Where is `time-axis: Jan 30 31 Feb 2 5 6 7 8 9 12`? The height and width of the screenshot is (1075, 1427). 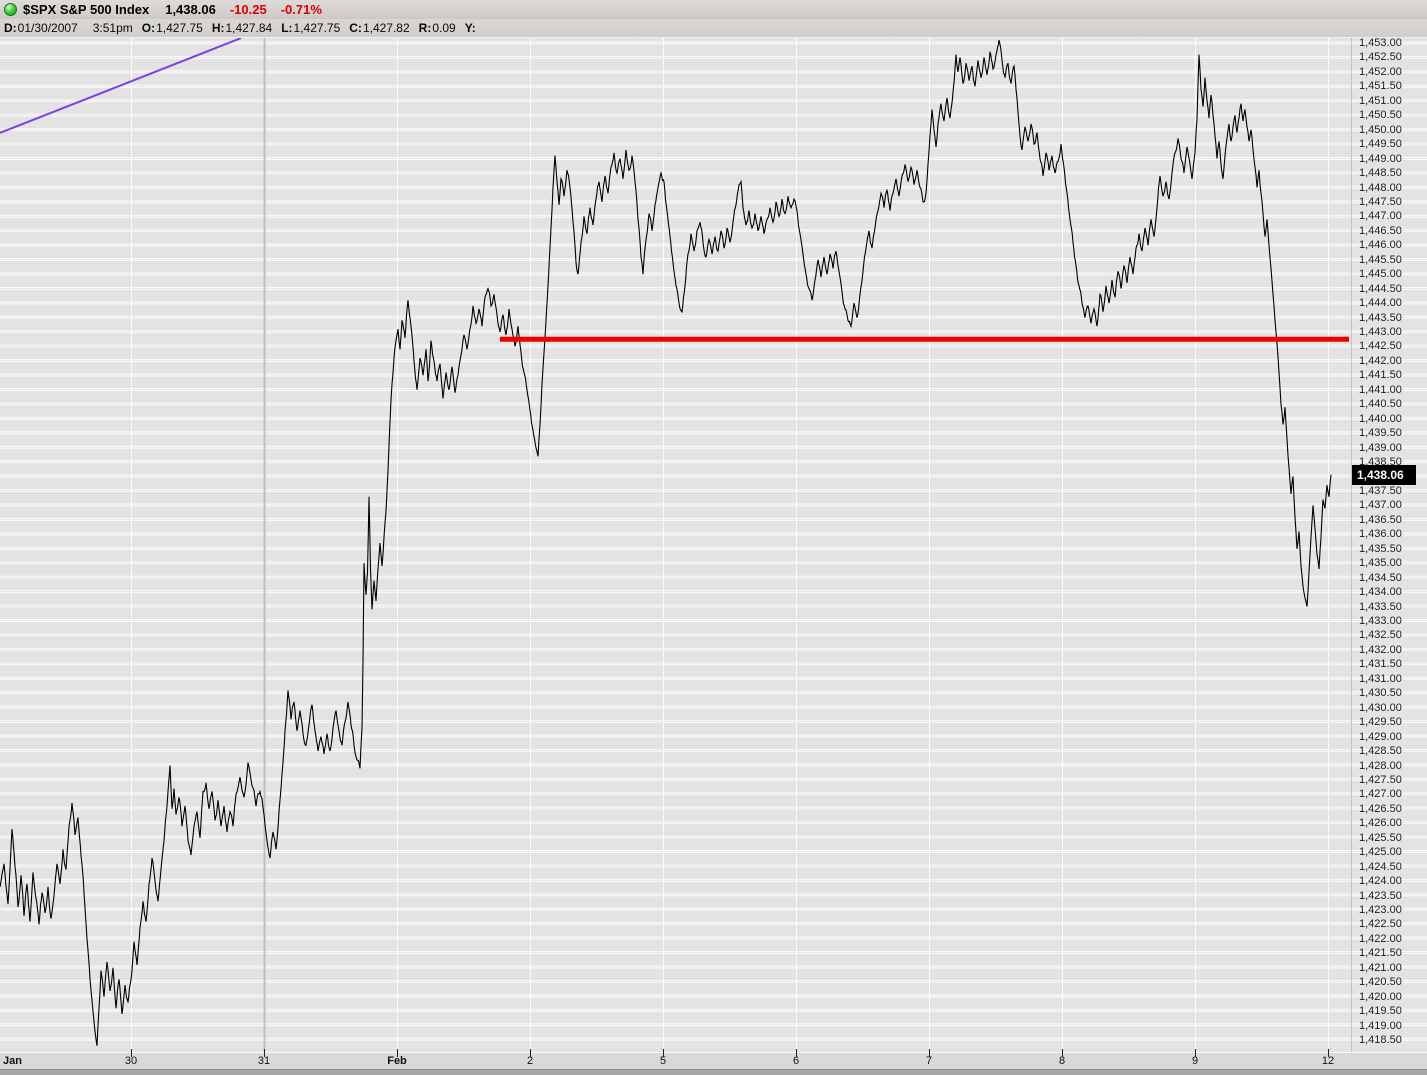 time-axis: Jan 30 31 Feb 2 5 6 7 8 9 12 is located at coordinates (713, 1059).